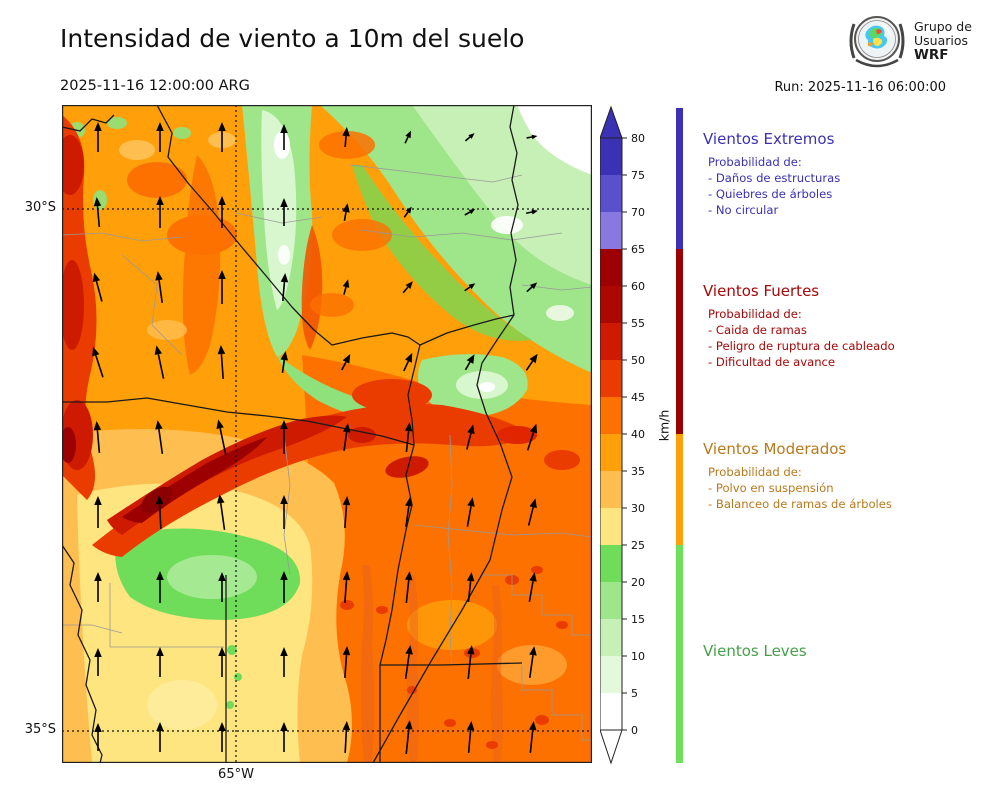 The width and height of the screenshot is (1000, 800). What do you see at coordinates (638, 360) in the screenshot?
I see `colorbar-tick-label: 50` at bounding box center [638, 360].